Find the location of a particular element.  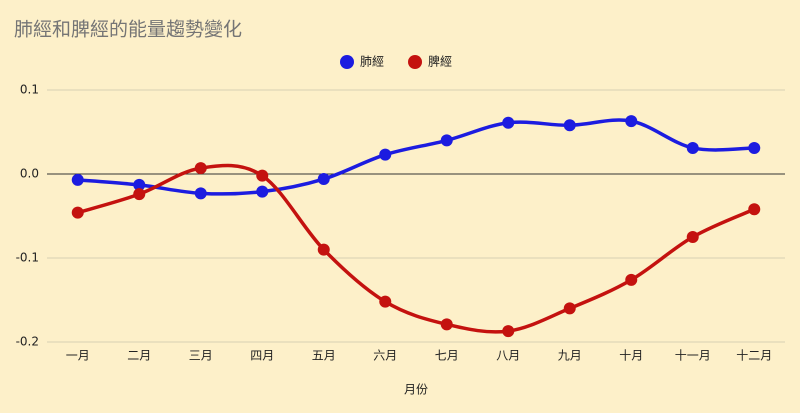

x-tick-label: 八月 is located at coordinates (508, 356).